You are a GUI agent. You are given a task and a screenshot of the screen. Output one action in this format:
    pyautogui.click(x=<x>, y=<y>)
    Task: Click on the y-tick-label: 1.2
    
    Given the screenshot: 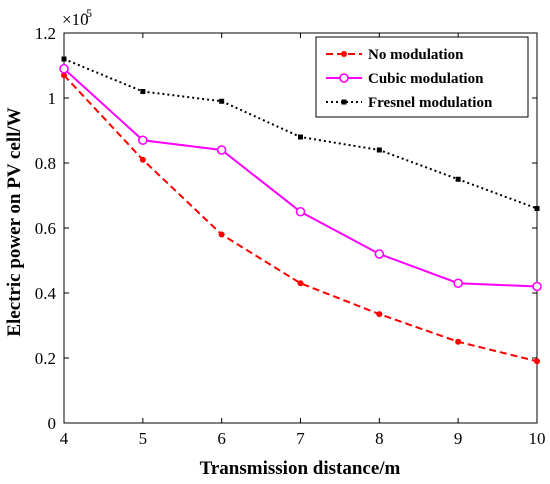 What is the action you would take?
    pyautogui.click(x=45, y=33)
    